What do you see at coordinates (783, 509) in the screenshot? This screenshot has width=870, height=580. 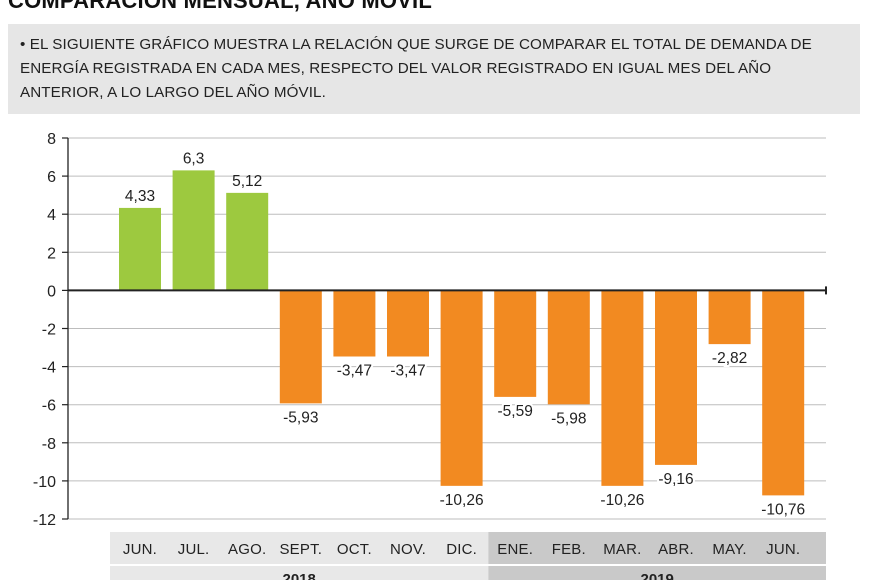 I see `data-label: -10,76` at bounding box center [783, 509].